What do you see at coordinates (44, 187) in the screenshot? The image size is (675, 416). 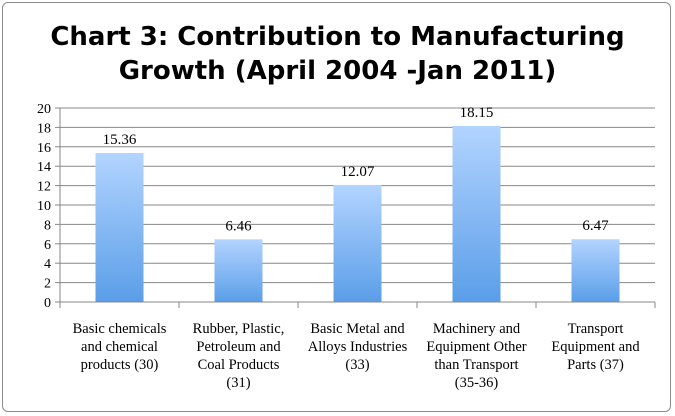 I see `y-tick-label: 12` at bounding box center [44, 187].